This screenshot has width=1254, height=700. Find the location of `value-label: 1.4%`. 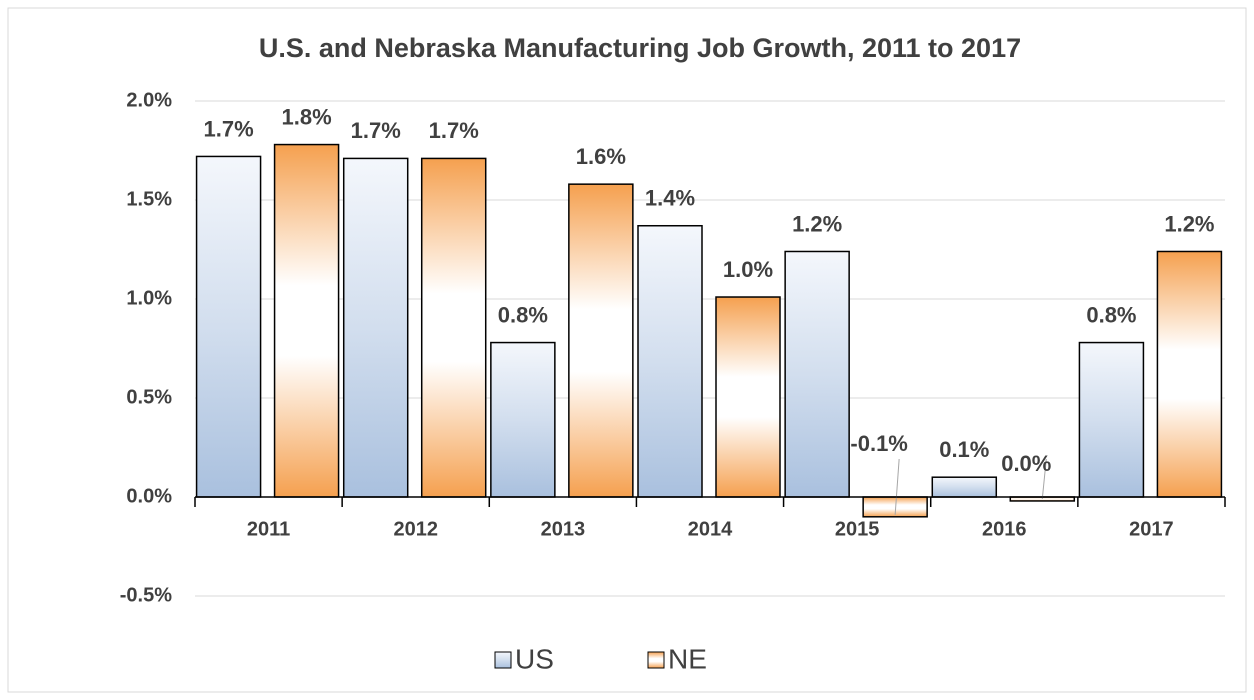

value-label: 1.4% is located at coordinates (670, 198).